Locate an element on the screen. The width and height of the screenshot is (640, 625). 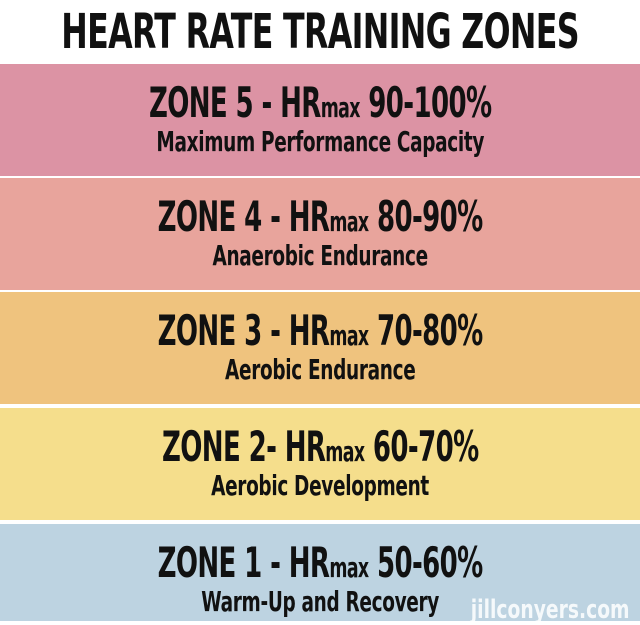
zone-5-description: Maximum Performance Capacity is located at coordinates (320, 142).